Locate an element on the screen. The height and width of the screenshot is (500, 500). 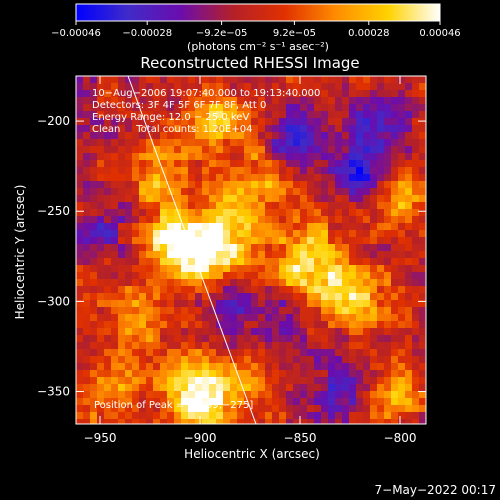
y-axis-label: Heliocentric Y (arcsec) is located at coordinates (20, 252).